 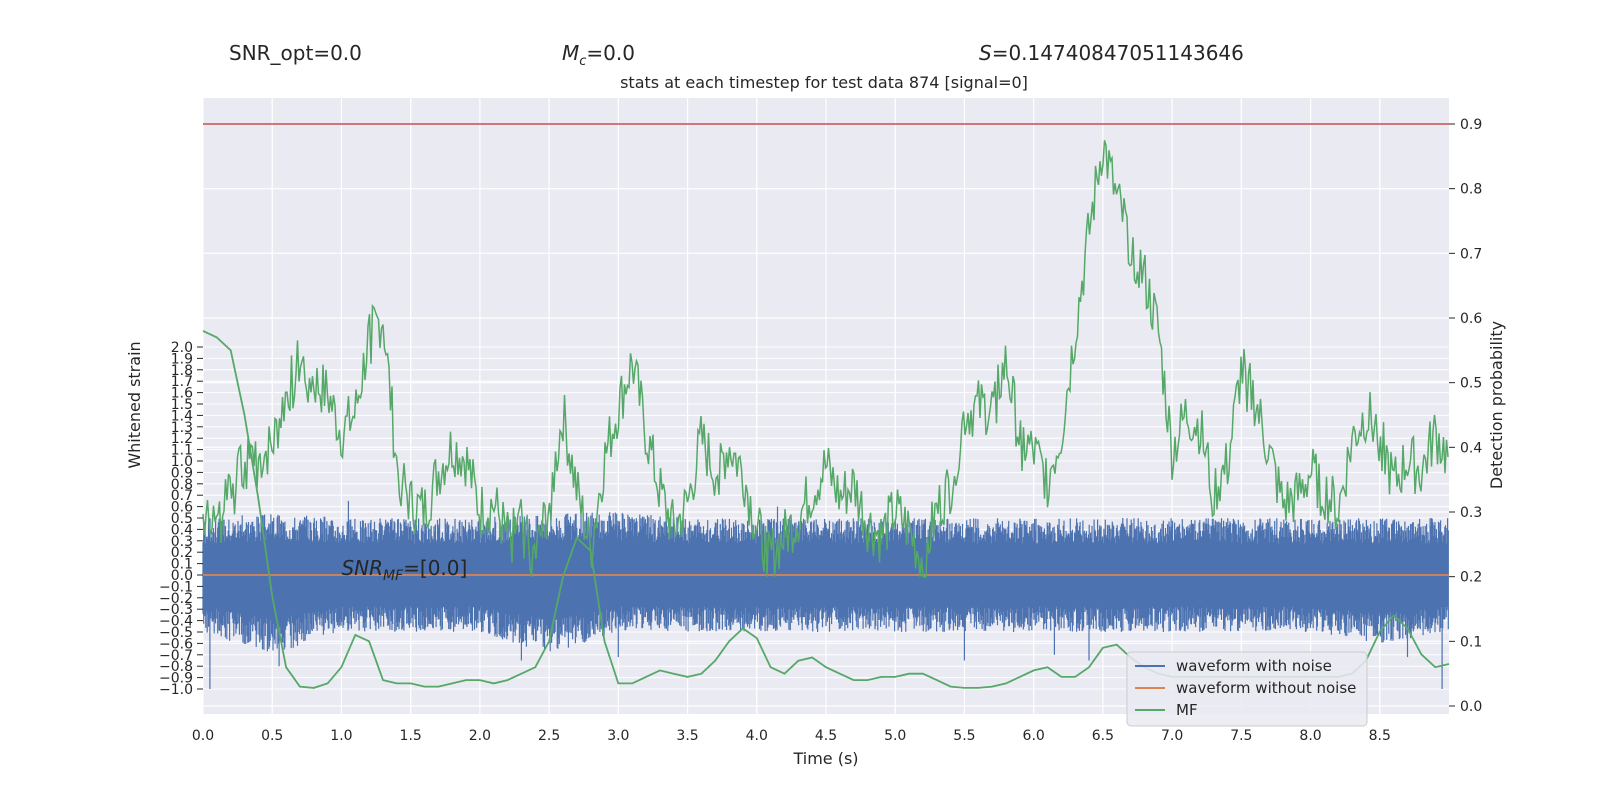 I want to click on left-tick-label: 1.1, so click(x=182, y=451).